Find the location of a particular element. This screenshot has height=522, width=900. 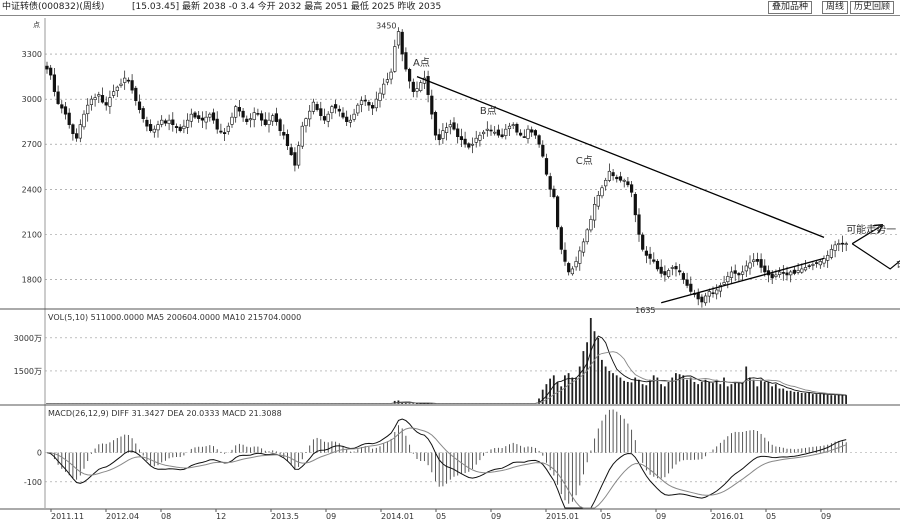

x-tick-label: 2012.04 is located at coordinates (122, 516).